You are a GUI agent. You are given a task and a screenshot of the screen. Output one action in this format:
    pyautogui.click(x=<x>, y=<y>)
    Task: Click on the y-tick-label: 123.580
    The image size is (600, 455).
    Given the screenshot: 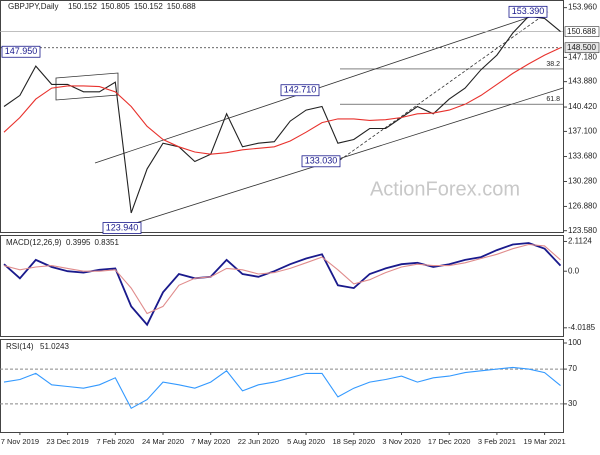 What is the action you would take?
    pyautogui.click(x=582, y=230)
    